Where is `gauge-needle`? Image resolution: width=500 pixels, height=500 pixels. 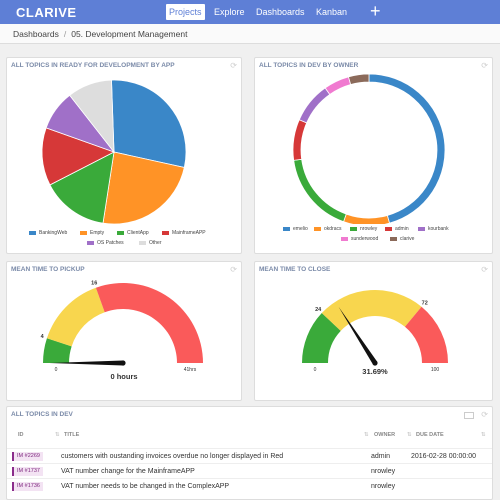 gauge-needle is located at coordinates (358, 335).